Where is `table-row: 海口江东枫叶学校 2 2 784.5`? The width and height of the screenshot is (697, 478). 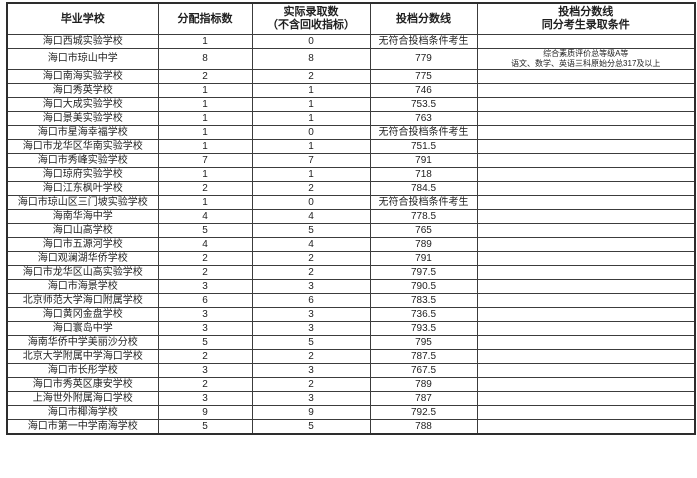 table-row: 海口江东枫叶学校 2 2 784.5 is located at coordinates (351, 188).